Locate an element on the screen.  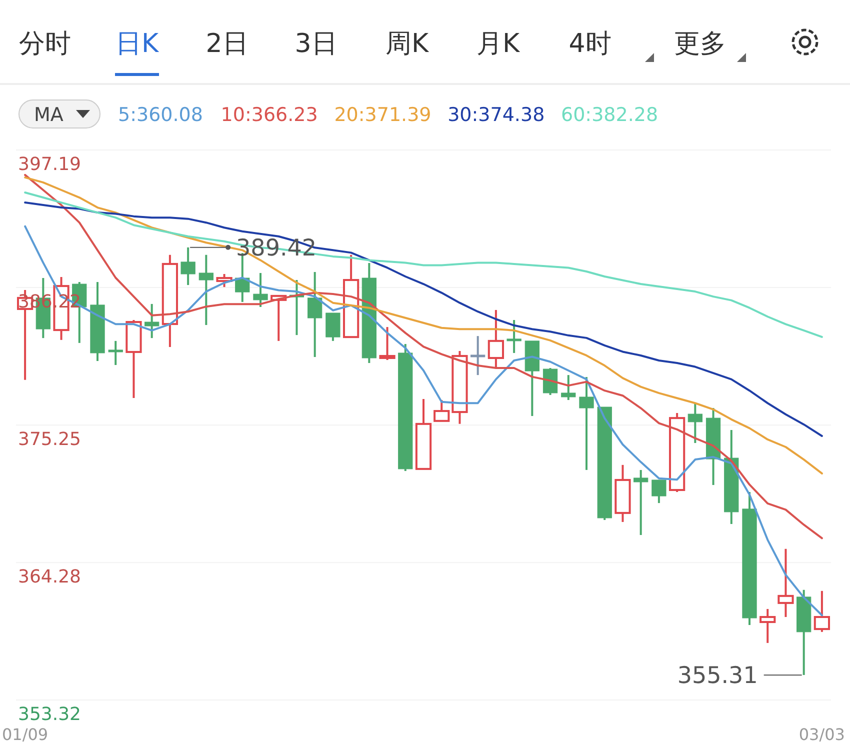
y-tick-label: 386.22 is located at coordinates (49, 302).